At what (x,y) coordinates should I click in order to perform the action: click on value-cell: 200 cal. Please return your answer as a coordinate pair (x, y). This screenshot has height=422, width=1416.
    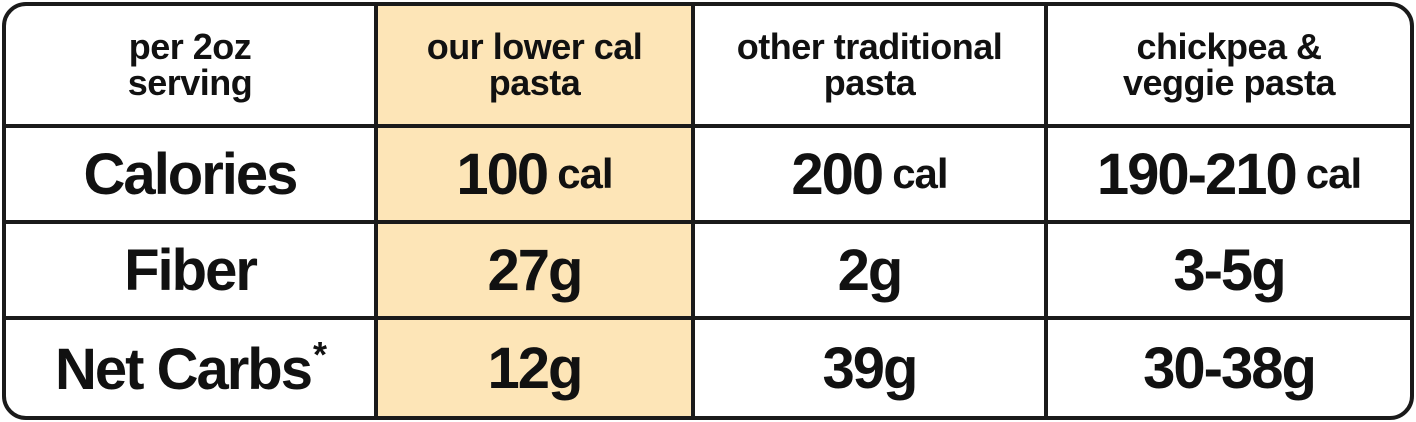
    Looking at the image, I should click on (871, 176).